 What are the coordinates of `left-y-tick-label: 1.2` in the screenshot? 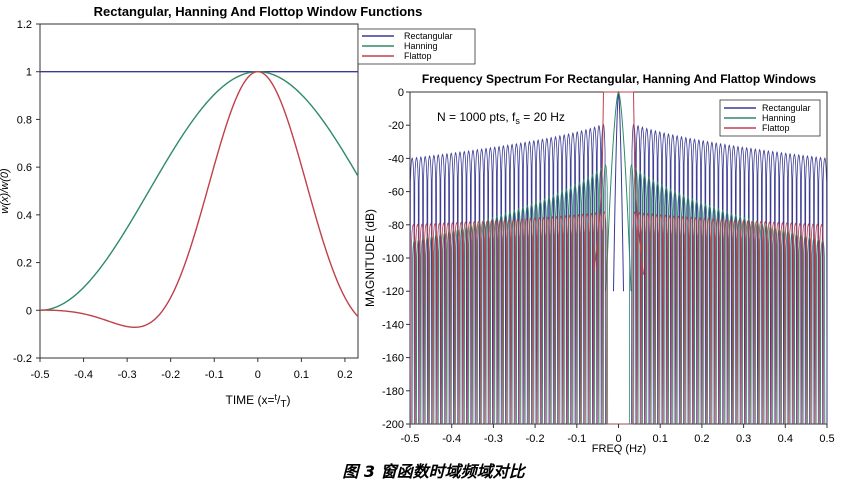 It's located at (24, 25).